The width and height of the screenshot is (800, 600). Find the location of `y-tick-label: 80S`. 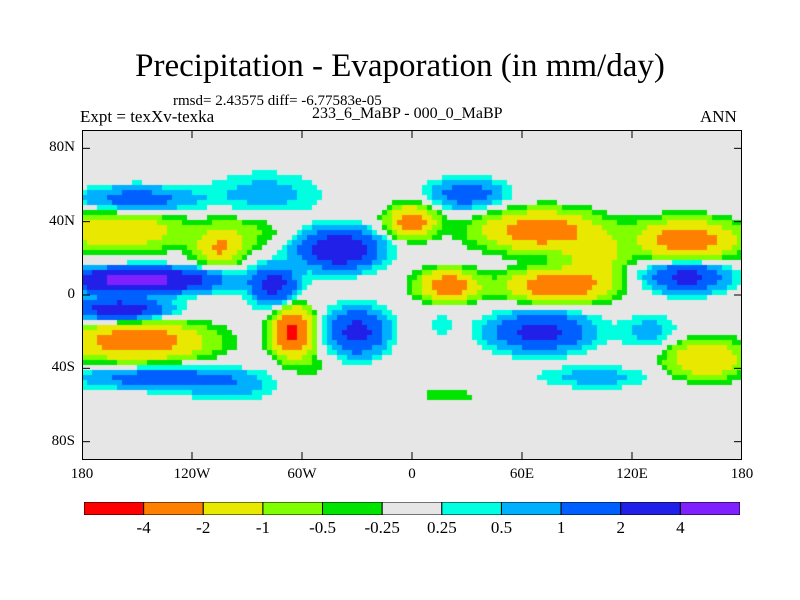

y-tick-label: 80S is located at coordinates (63, 440).